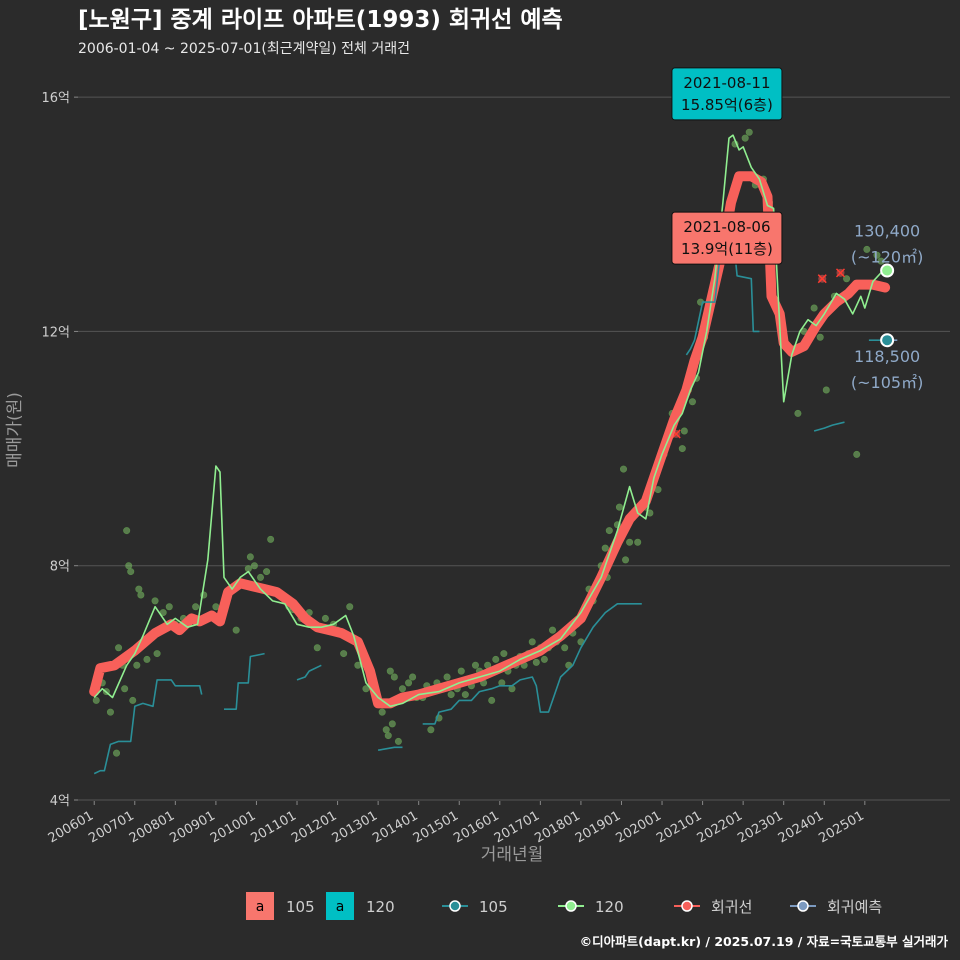  Describe the element at coordinates (380, 907) in the screenshot. I see `legend-fill-label: 120` at that location.